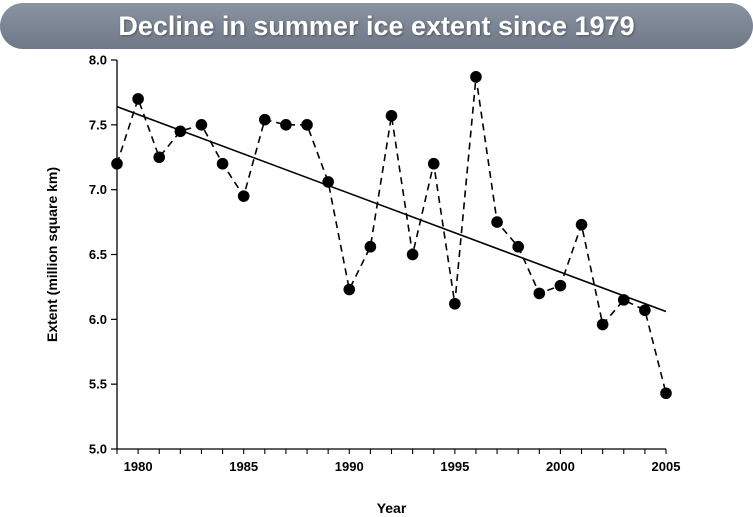 Image resolution: width=753 pixels, height=517 pixels. I want to click on y-tick-label: 8.0, so click(98, 60).